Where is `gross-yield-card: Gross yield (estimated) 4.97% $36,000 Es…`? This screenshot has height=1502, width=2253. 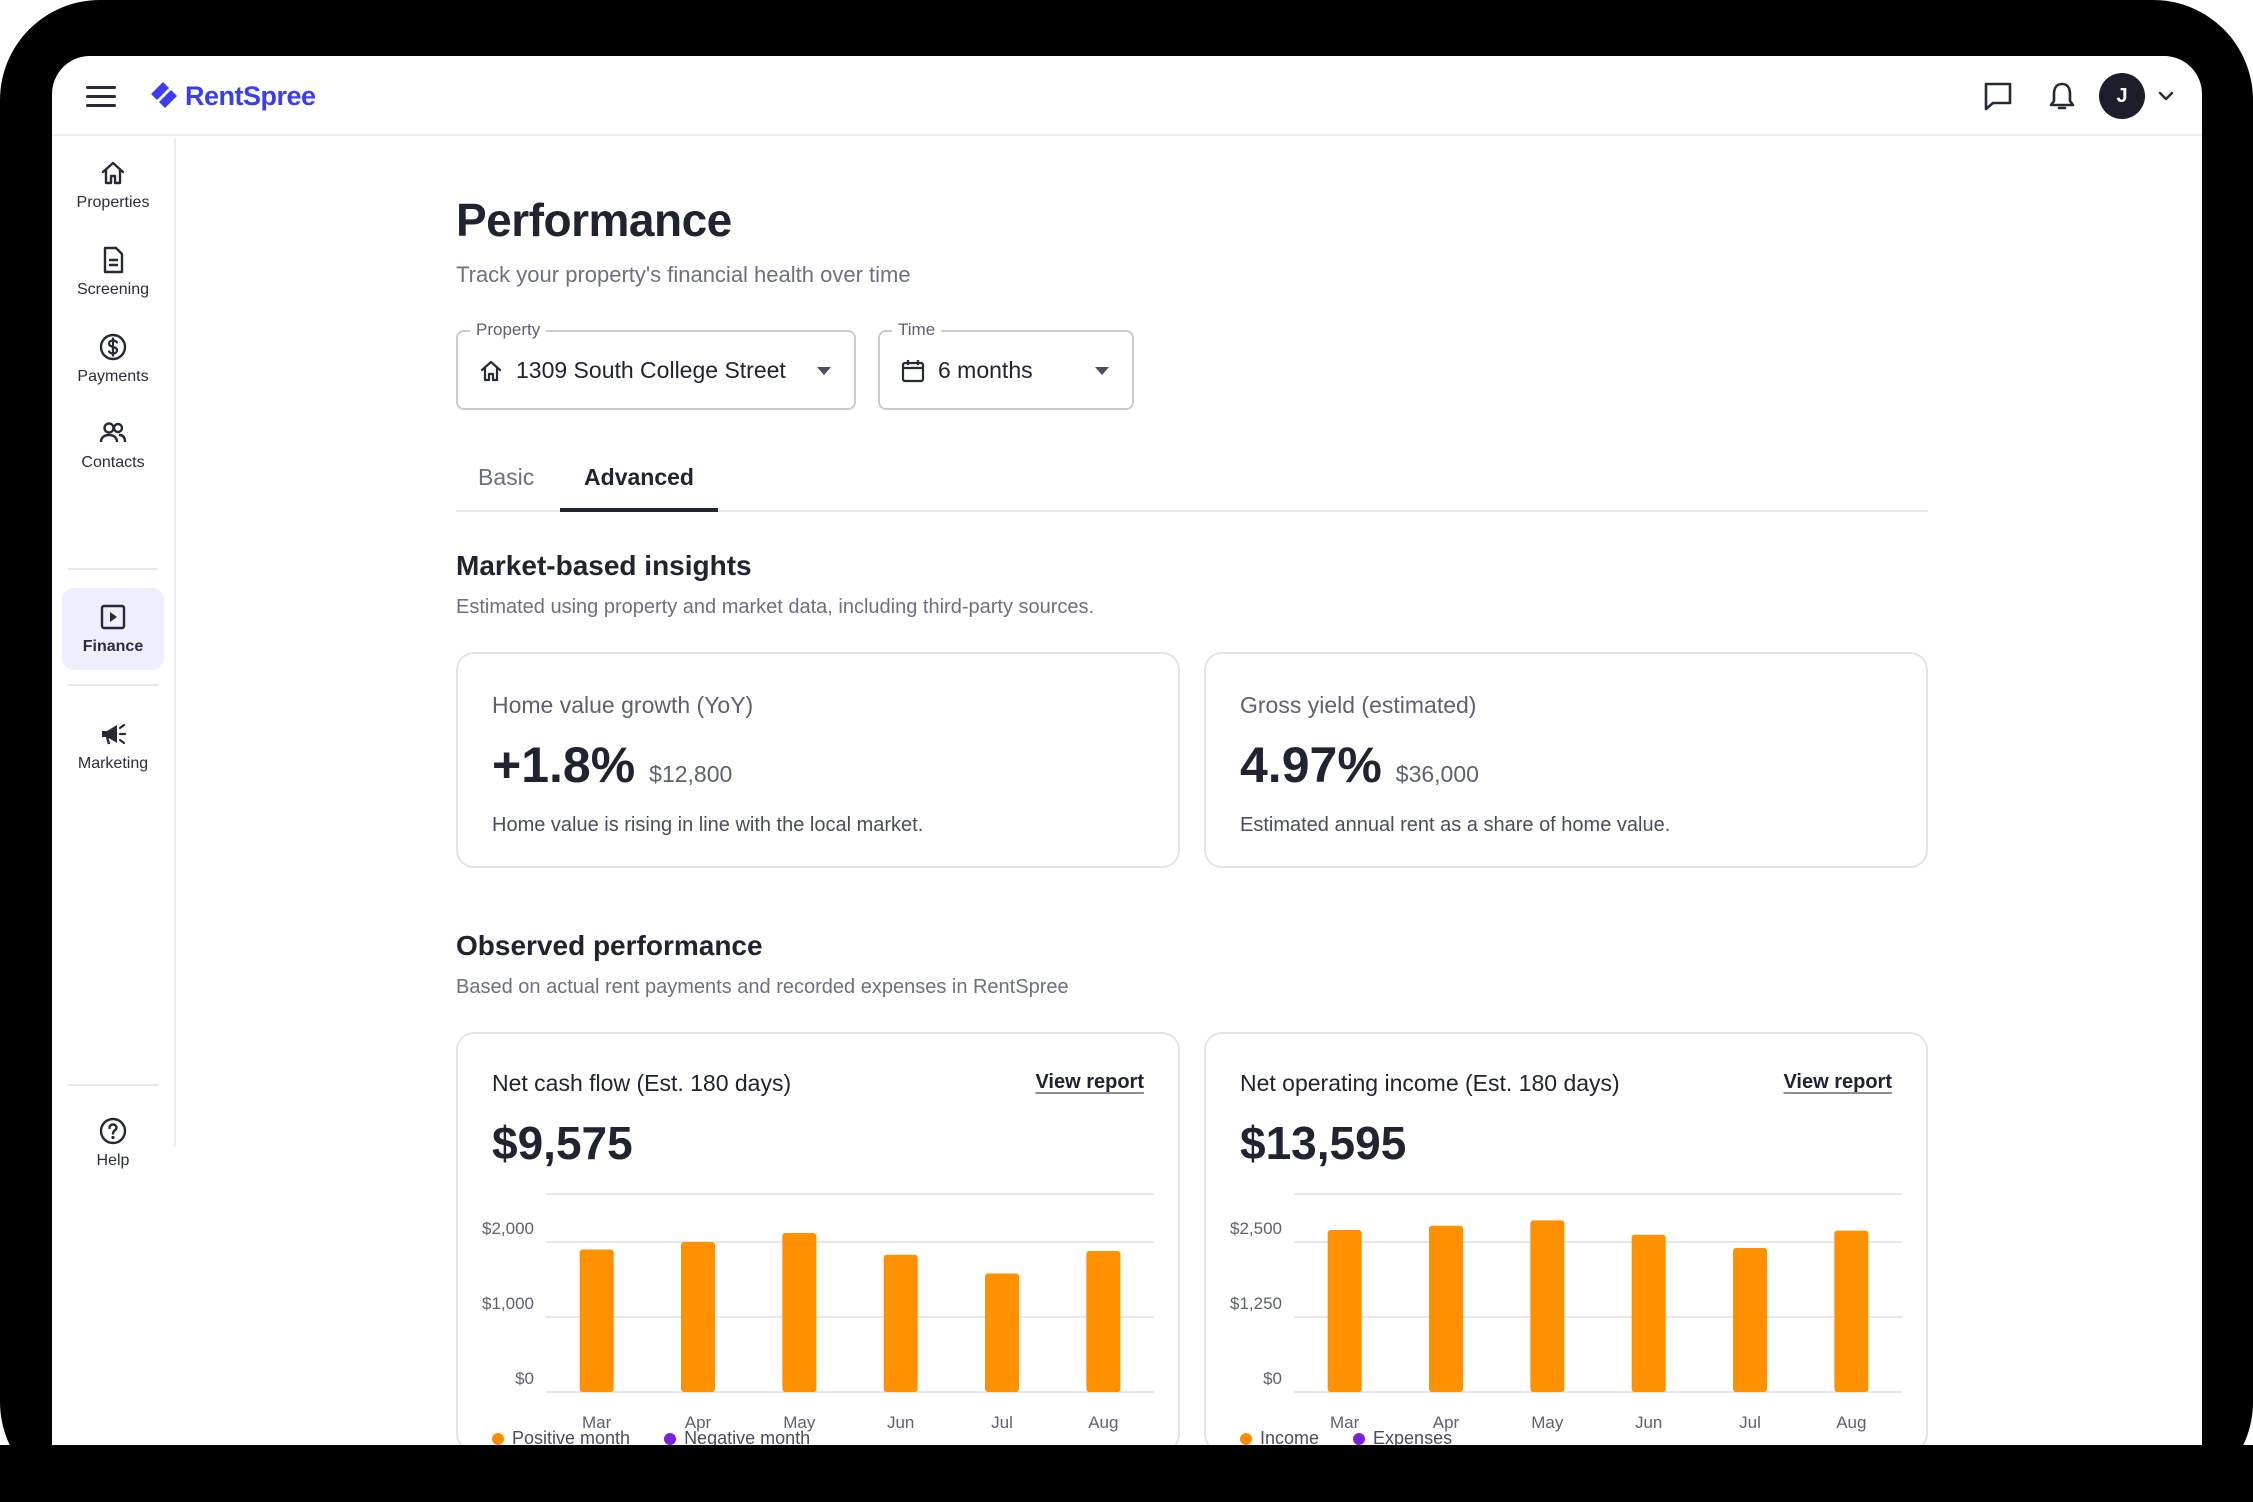
gross-yield-card: Gross yield (estimated) 4.97% $36,000 Es… is located at coordinates (1566, 760).